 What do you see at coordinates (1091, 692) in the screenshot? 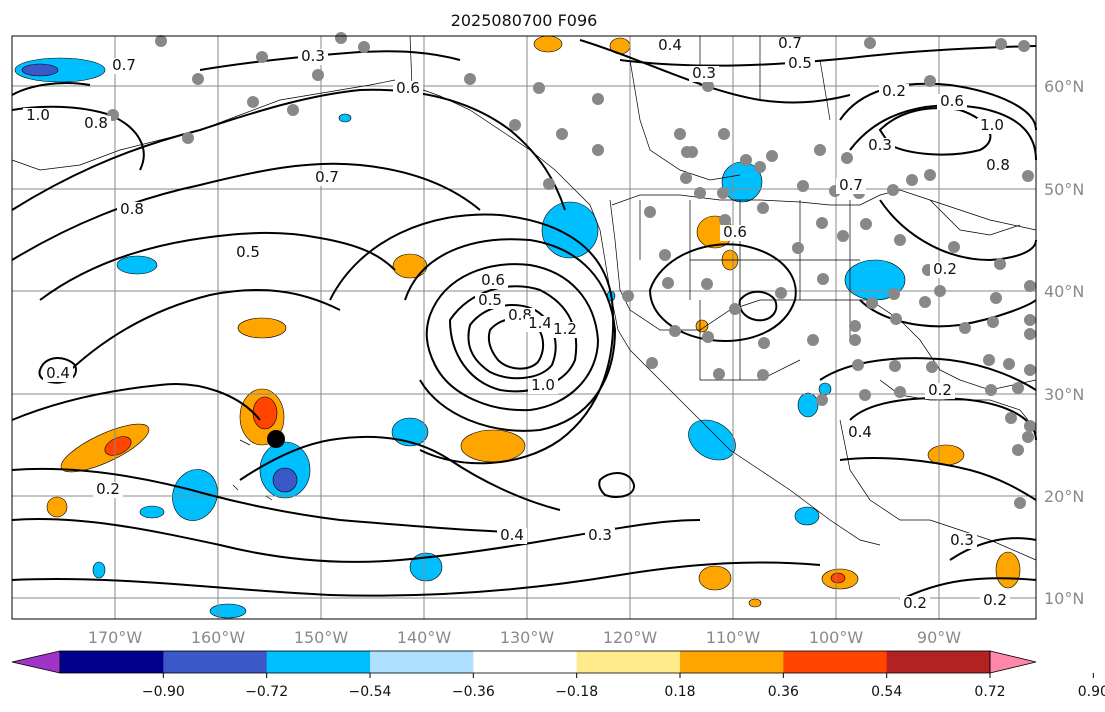
I see `colorbar-tick-label: 0.90` at bounding box center [1091, 692].